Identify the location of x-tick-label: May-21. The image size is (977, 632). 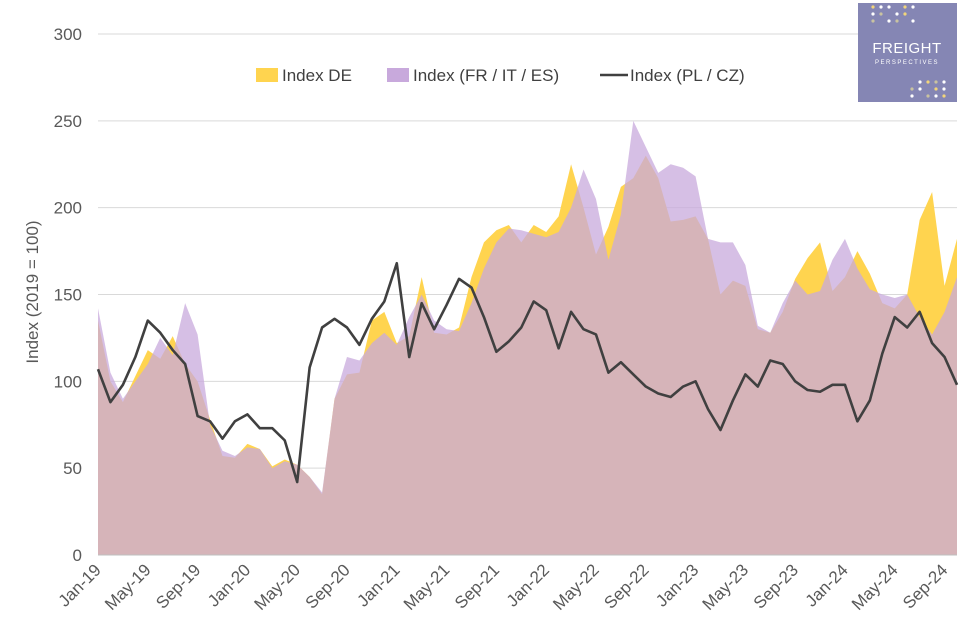
(427, 587).